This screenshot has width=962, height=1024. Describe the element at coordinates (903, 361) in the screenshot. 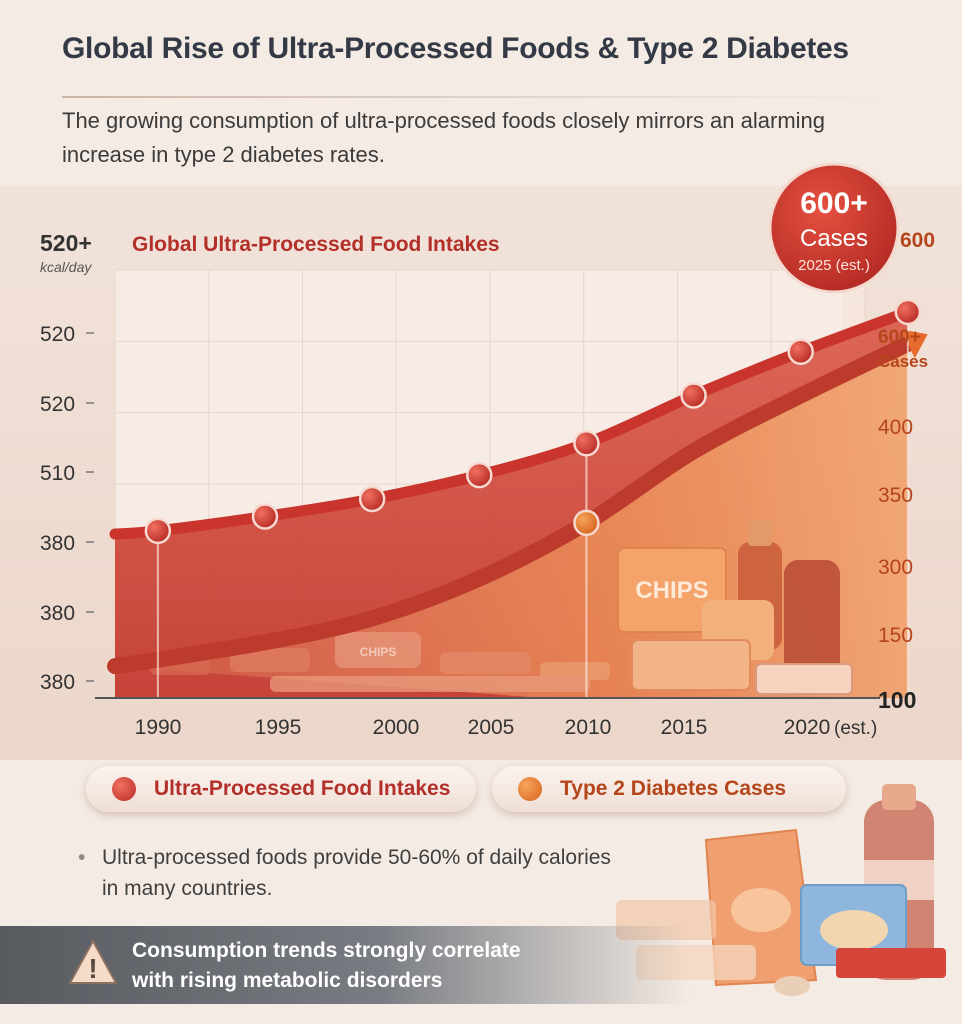

I see `right-axis-cases-word: Cases` at that location.